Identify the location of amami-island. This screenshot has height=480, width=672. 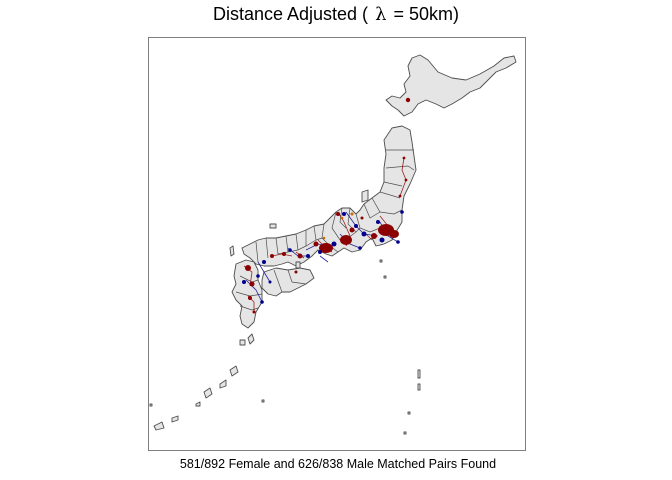
(234, 371).